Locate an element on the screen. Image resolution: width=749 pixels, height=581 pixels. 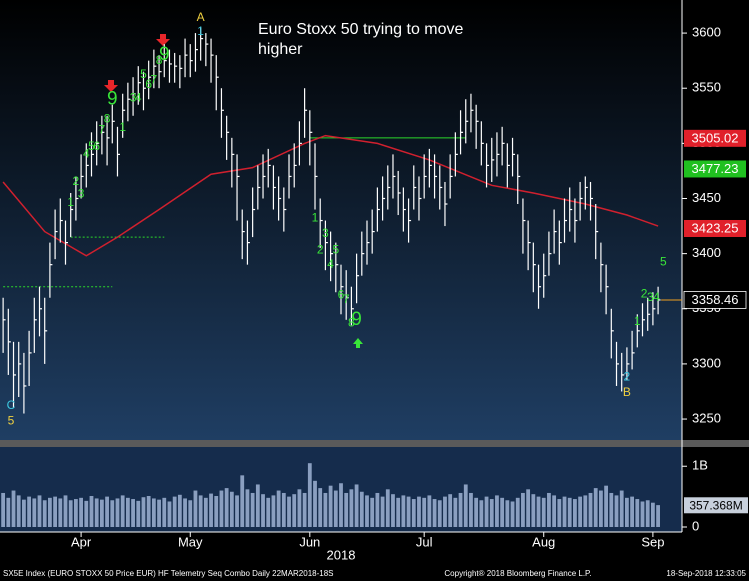
sequence-label: 7 is located at coordinates (102, 129).